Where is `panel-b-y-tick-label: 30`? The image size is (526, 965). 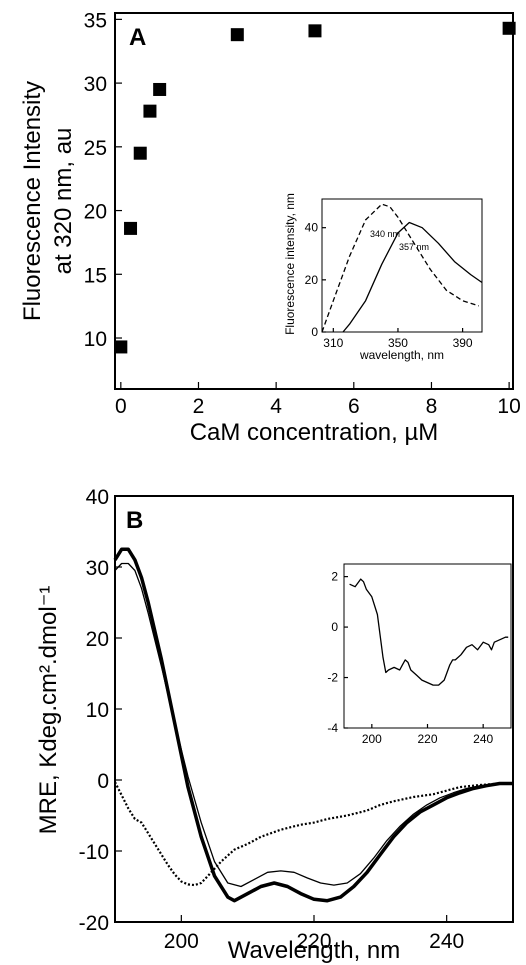 panel-b-y-tick-label: 30 is located at coordinates (97, 568).